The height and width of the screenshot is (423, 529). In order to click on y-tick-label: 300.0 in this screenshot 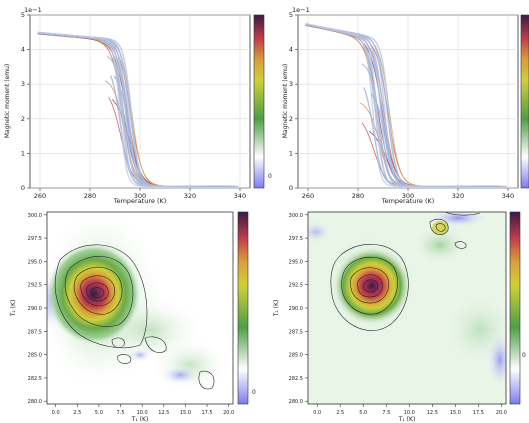, I will do `click(35, 216)`.